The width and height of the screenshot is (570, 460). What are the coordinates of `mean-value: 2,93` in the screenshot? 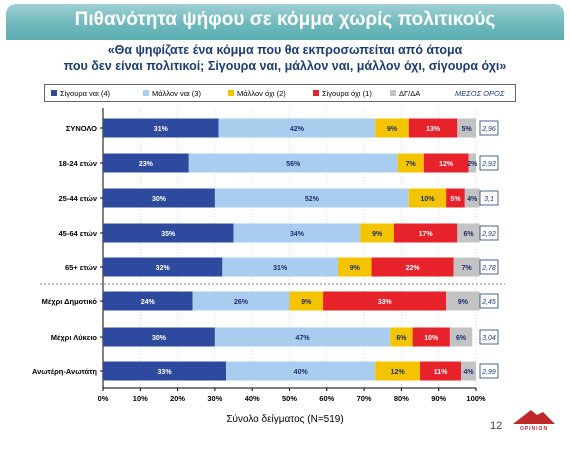 It's located at (488, 164).